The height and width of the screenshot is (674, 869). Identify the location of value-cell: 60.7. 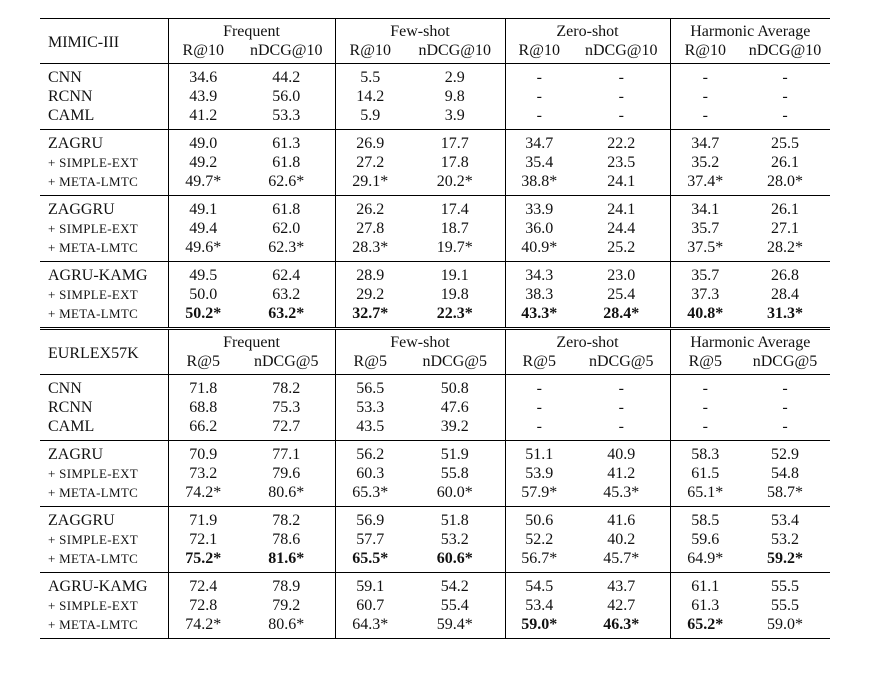
(370, 605).